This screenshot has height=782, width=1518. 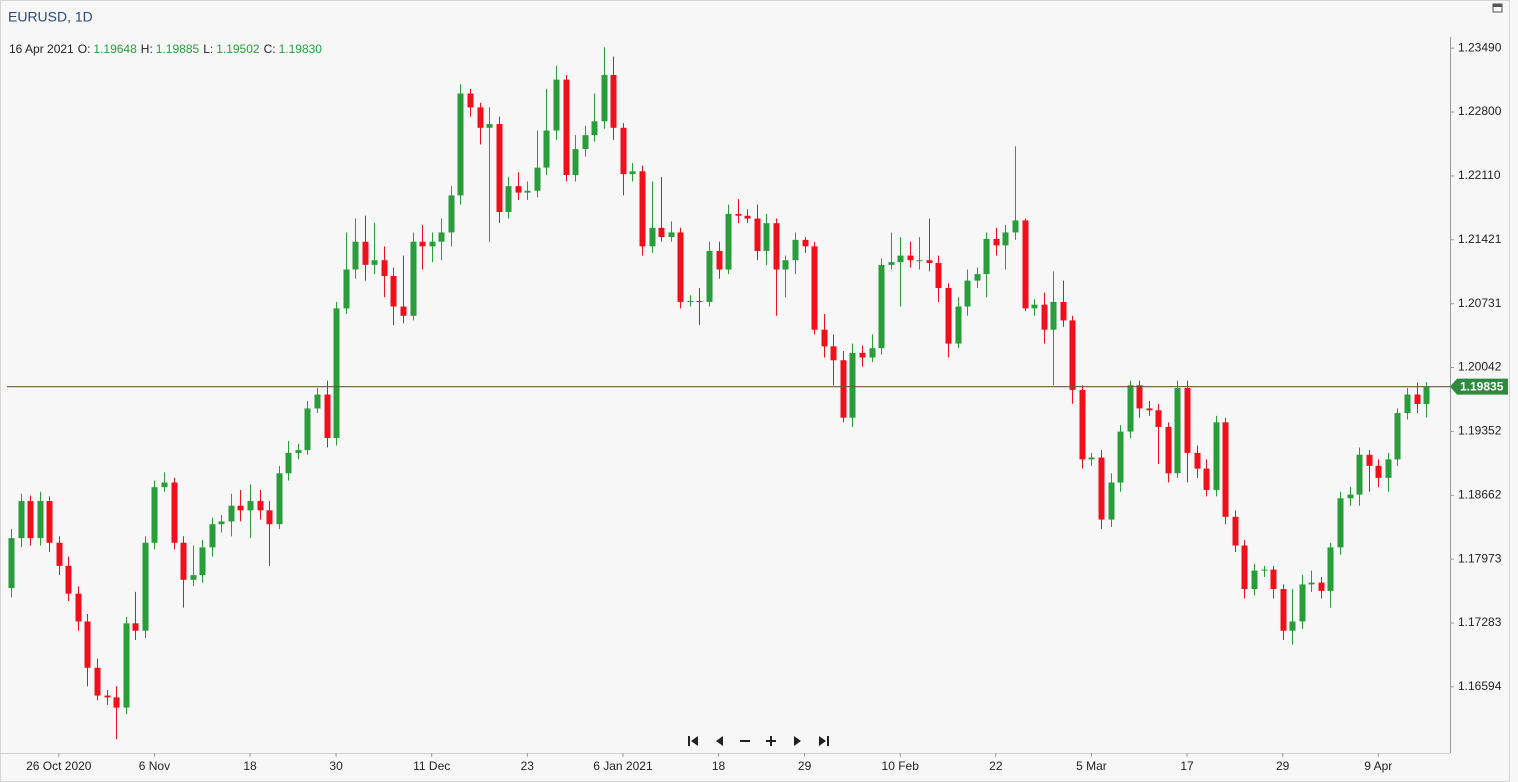 I want to click on maximize-icon-bar, so click(x=1497, y=5).